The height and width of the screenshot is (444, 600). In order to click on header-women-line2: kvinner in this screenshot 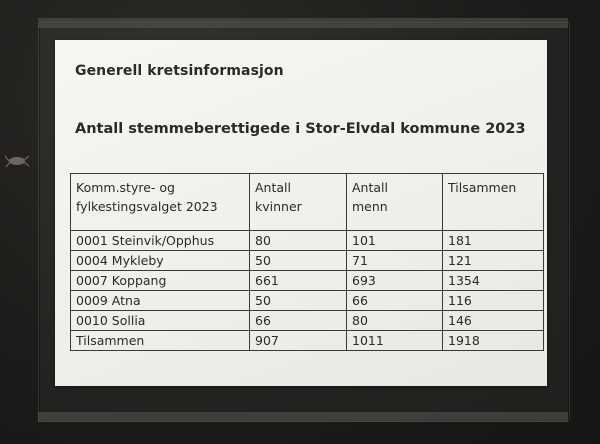, I will do `click(278, 206)`.